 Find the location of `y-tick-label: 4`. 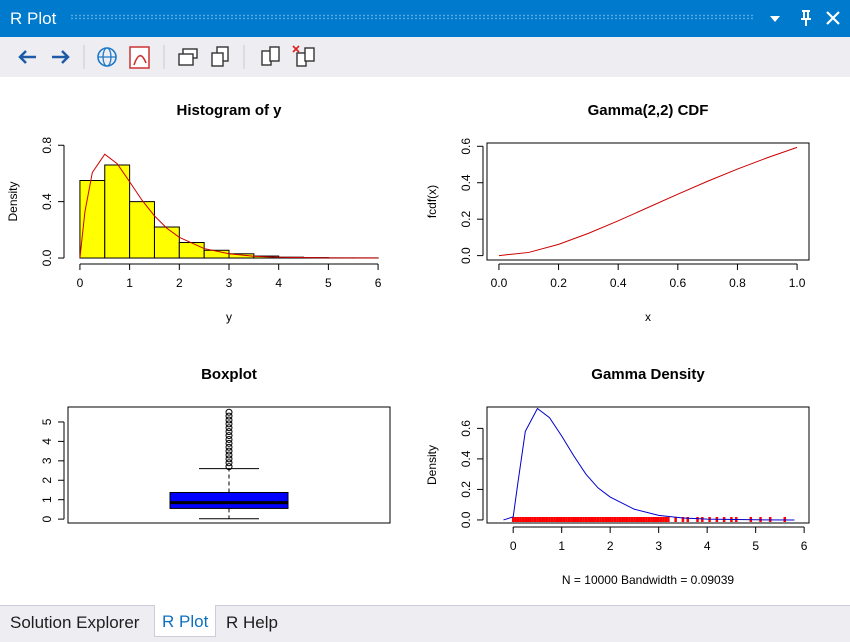

y-tick-label: 4 is located at coordinates (47, 441).